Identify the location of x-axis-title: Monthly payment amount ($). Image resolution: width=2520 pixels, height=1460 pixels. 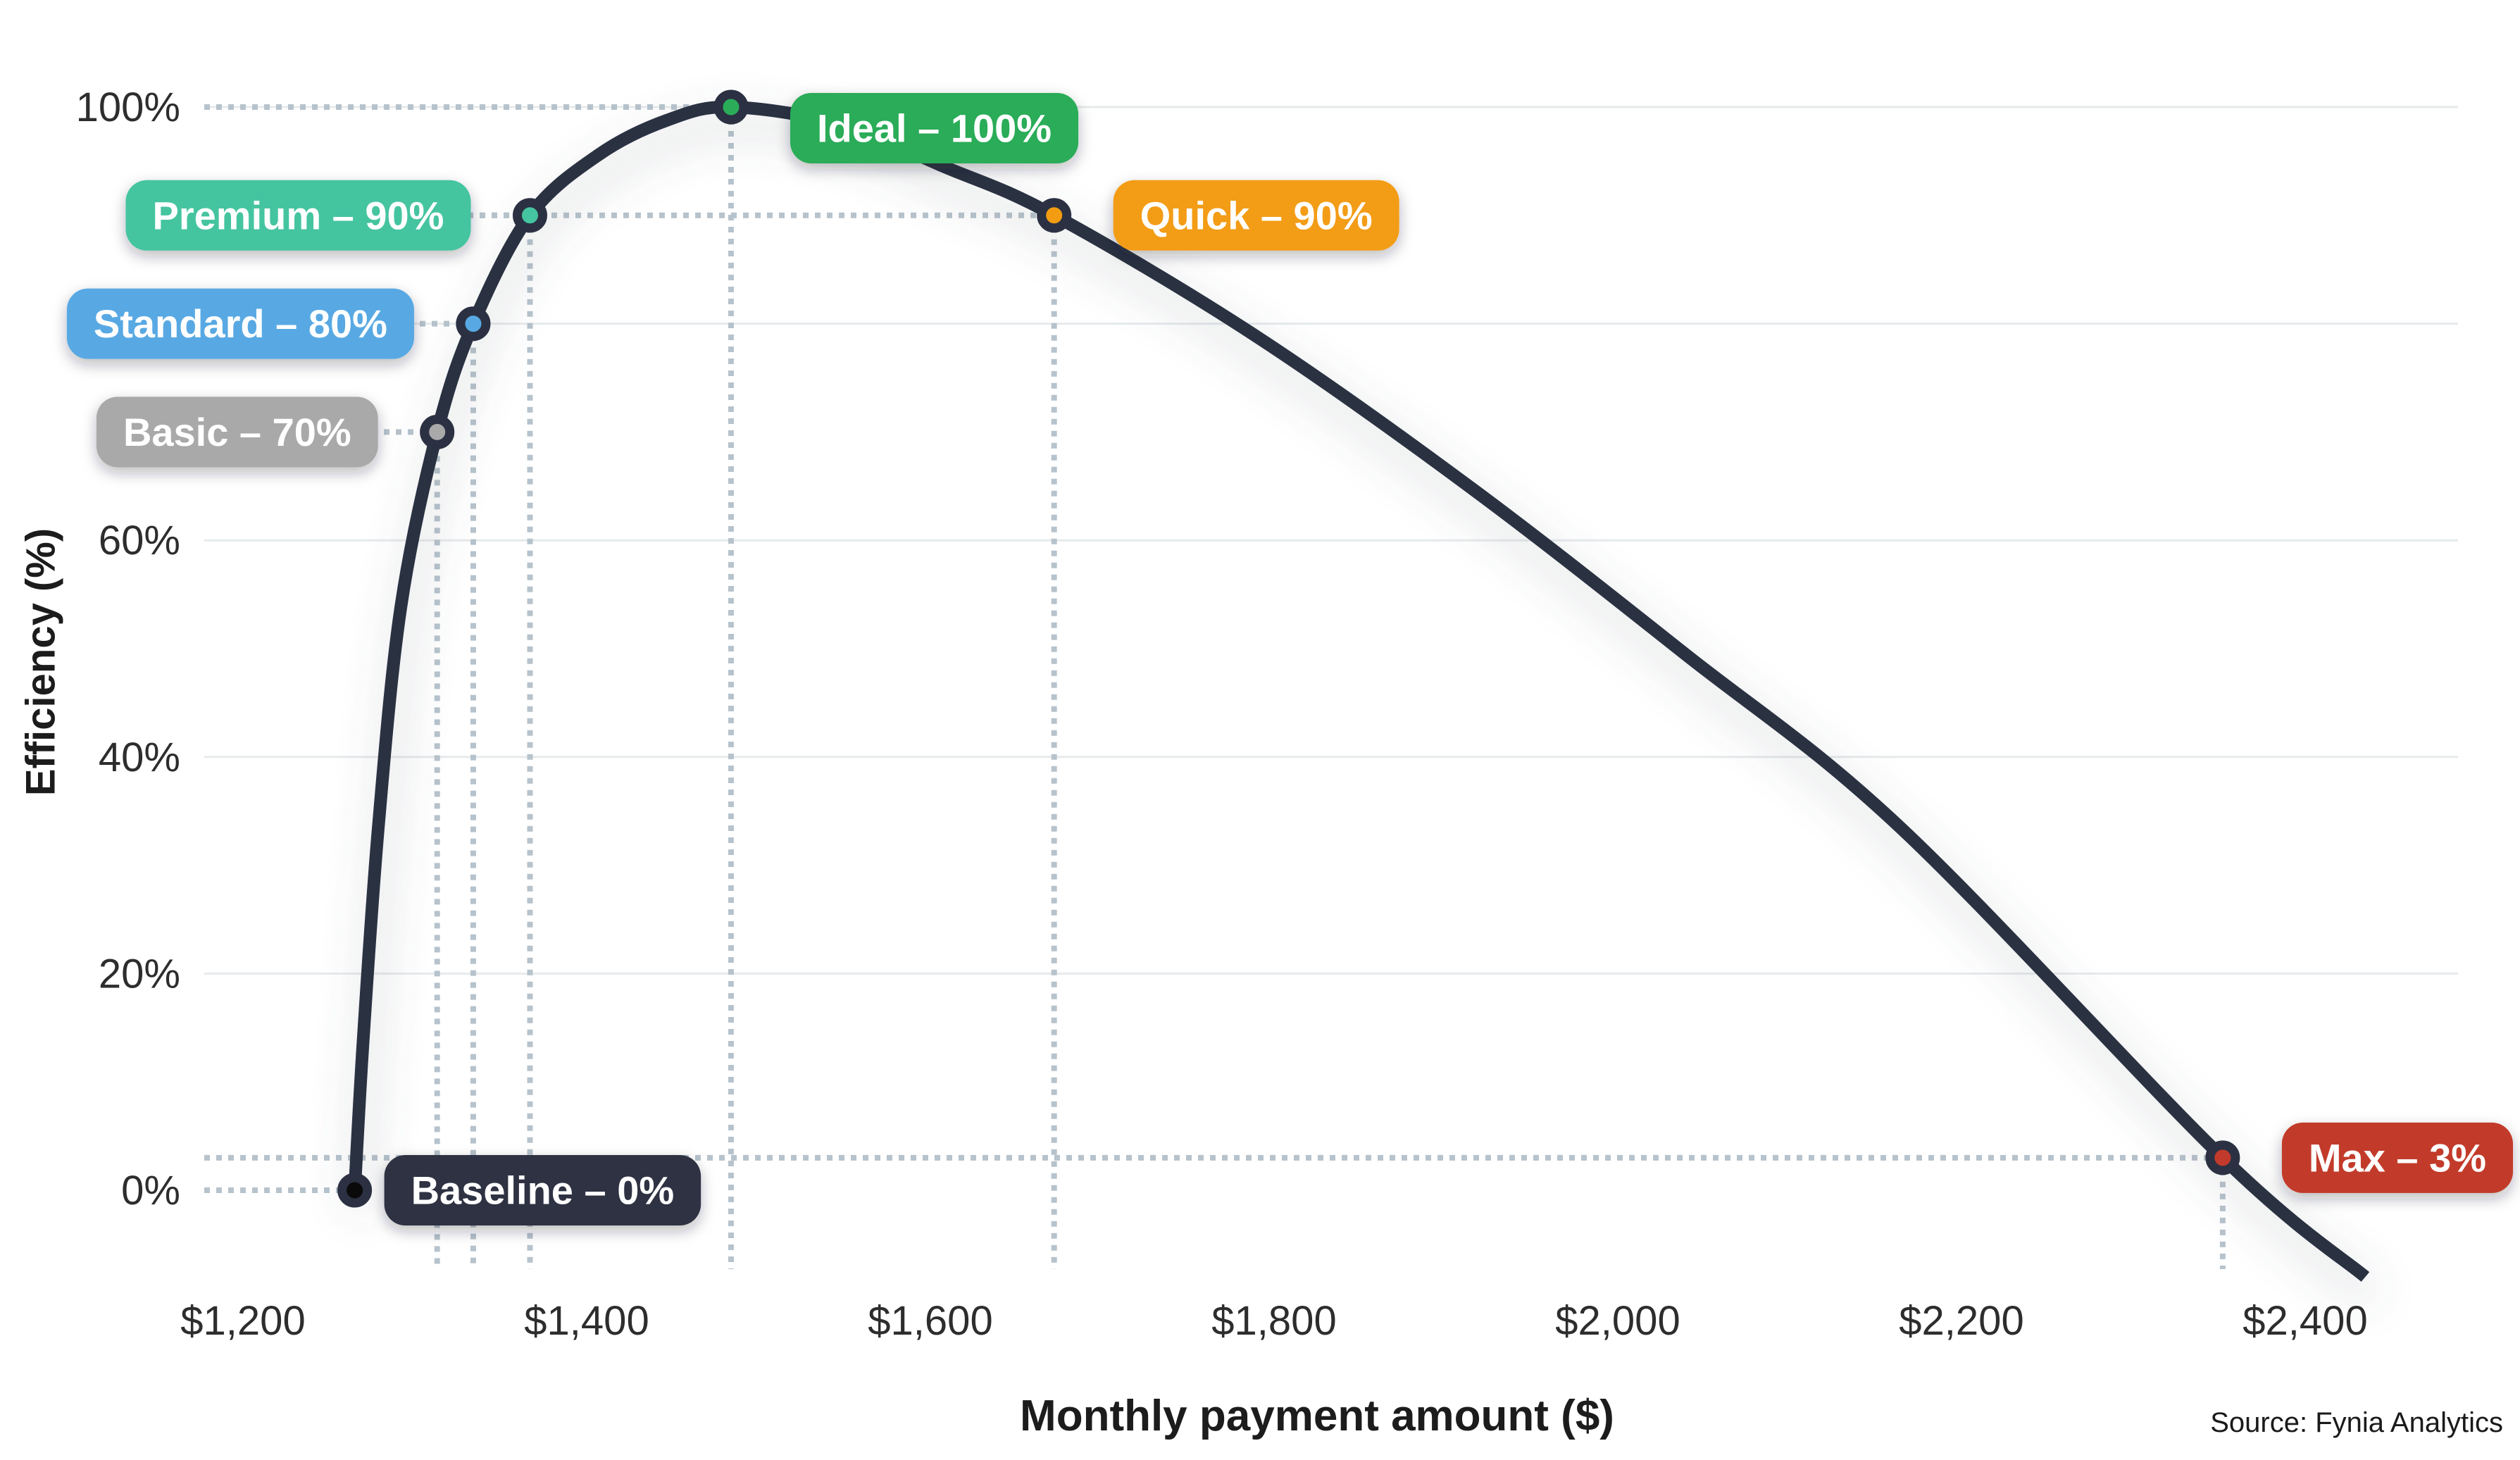
(1317, 1416).